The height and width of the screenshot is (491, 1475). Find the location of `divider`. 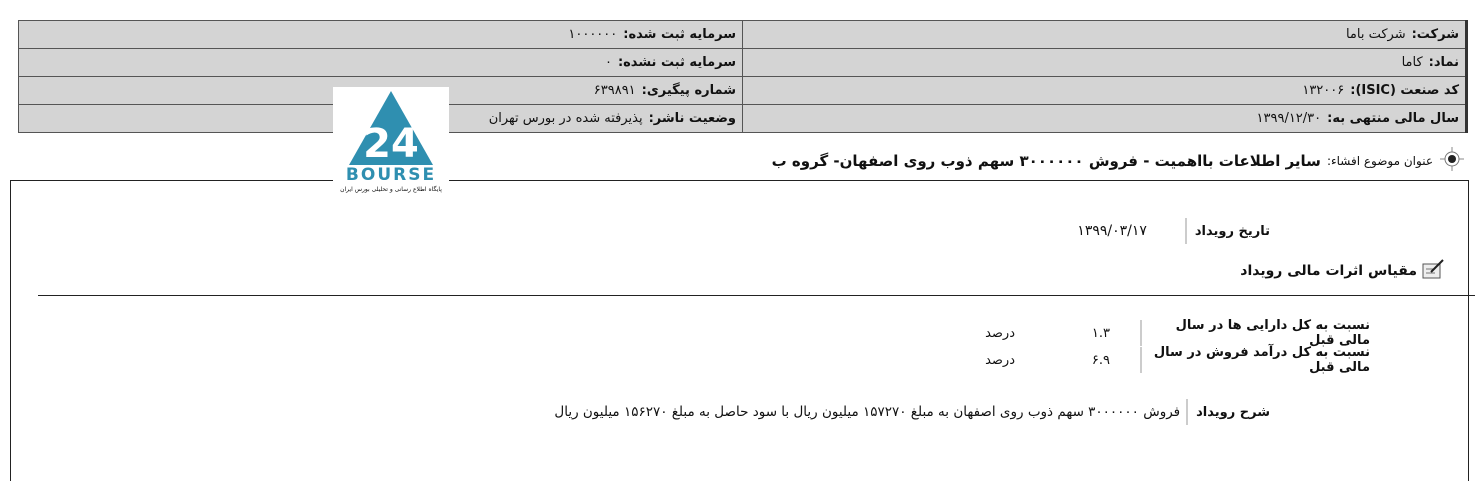

divider is located at coordinates (756, 295).